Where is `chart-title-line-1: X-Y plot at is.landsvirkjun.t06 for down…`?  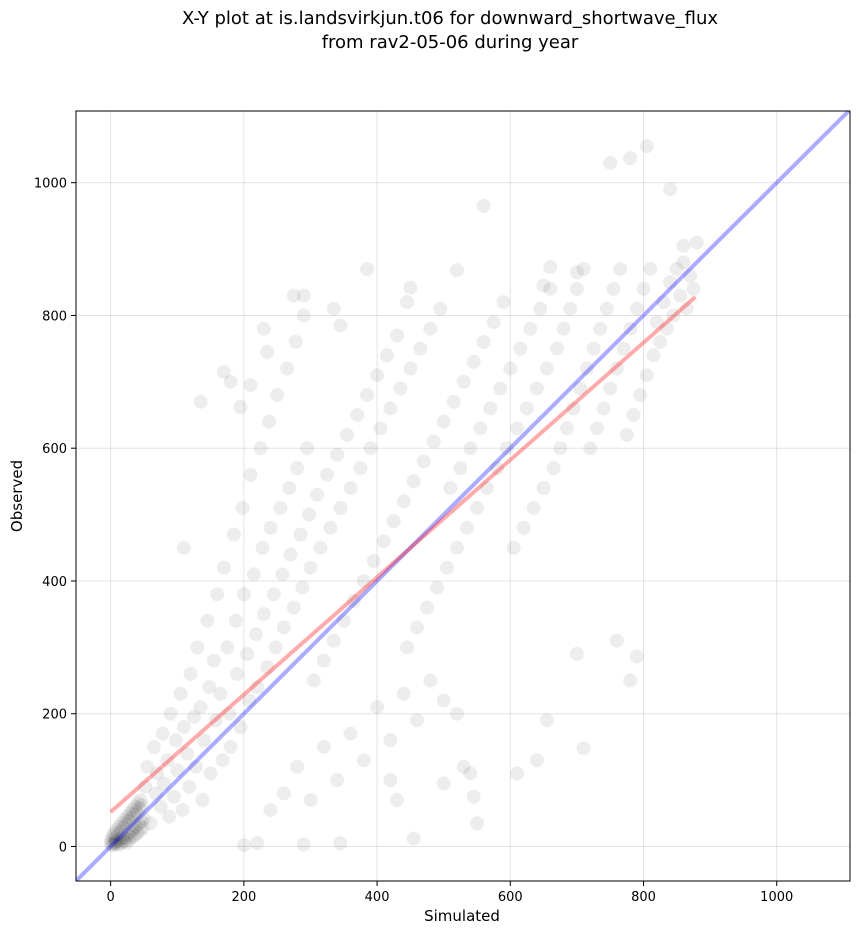
chart-title-line-1: X-Y plot at is.landsvirkjun.t06 for down… is located at coordinates (450, 18).